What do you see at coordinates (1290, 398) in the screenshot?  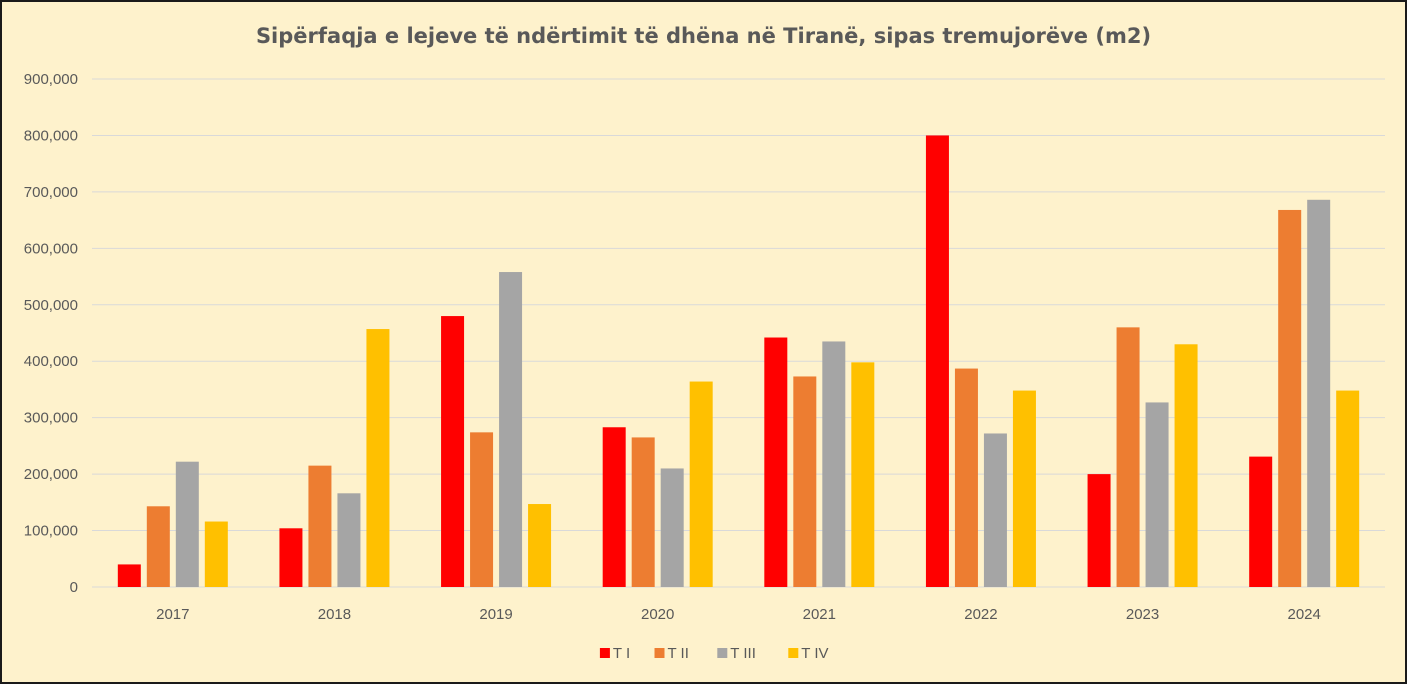 I see `bar-t-ii-2024` at bounding box center [1290, 398].